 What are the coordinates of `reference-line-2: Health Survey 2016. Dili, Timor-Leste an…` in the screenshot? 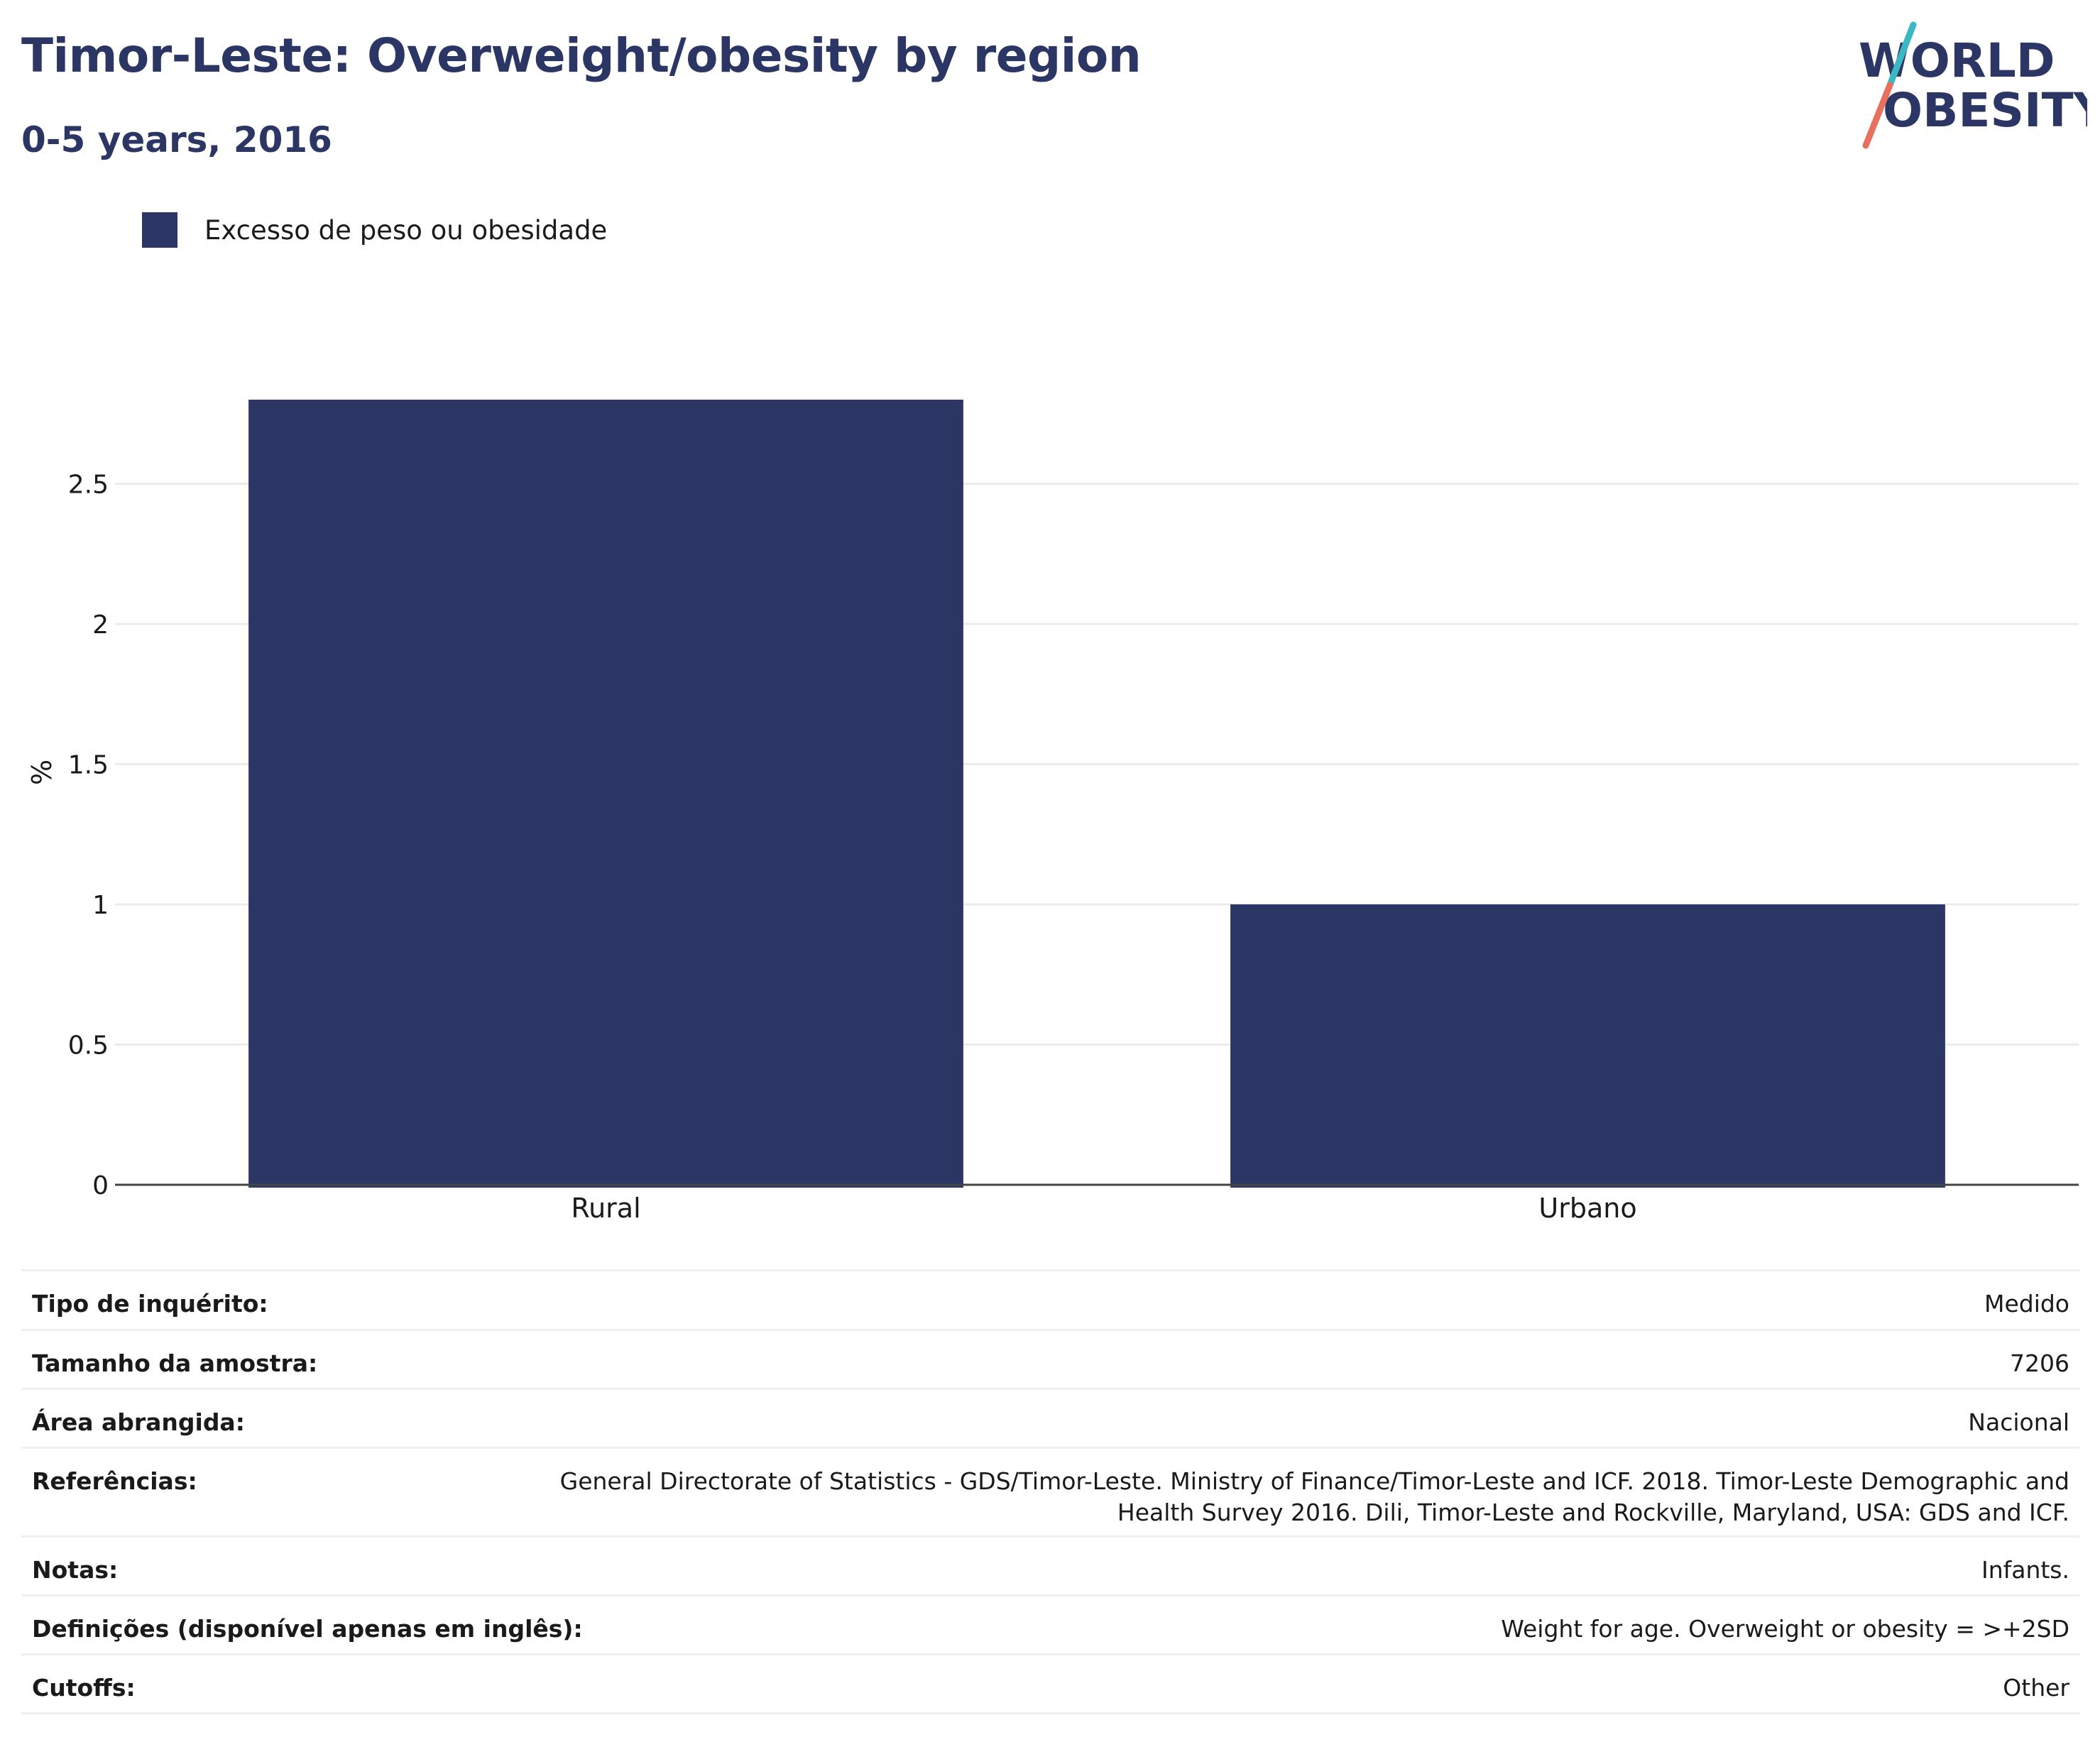 It's located at (1593, 1512).